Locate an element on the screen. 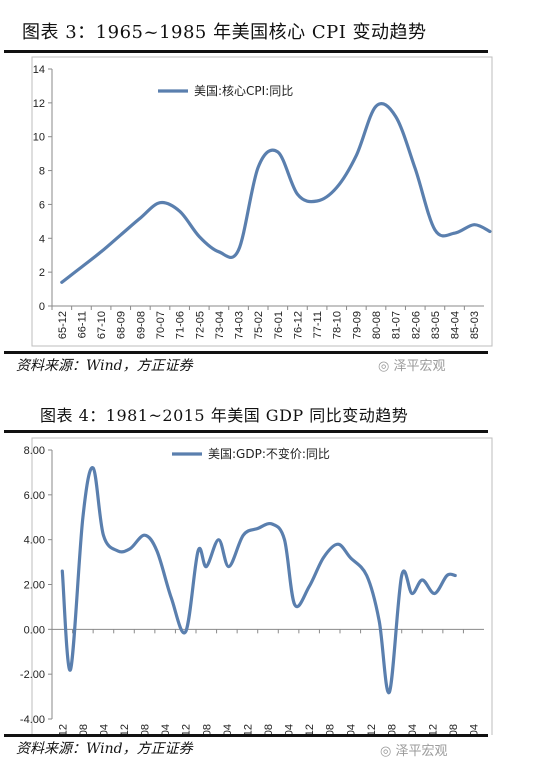  chart1-x-tick-label: 75-02 is located at coordinates (259, 325).